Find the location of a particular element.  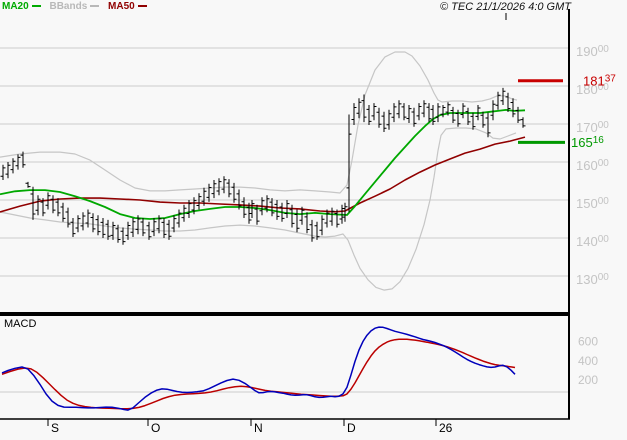

legend-ma20-label: MA20 is located at coordinates (15, 6).